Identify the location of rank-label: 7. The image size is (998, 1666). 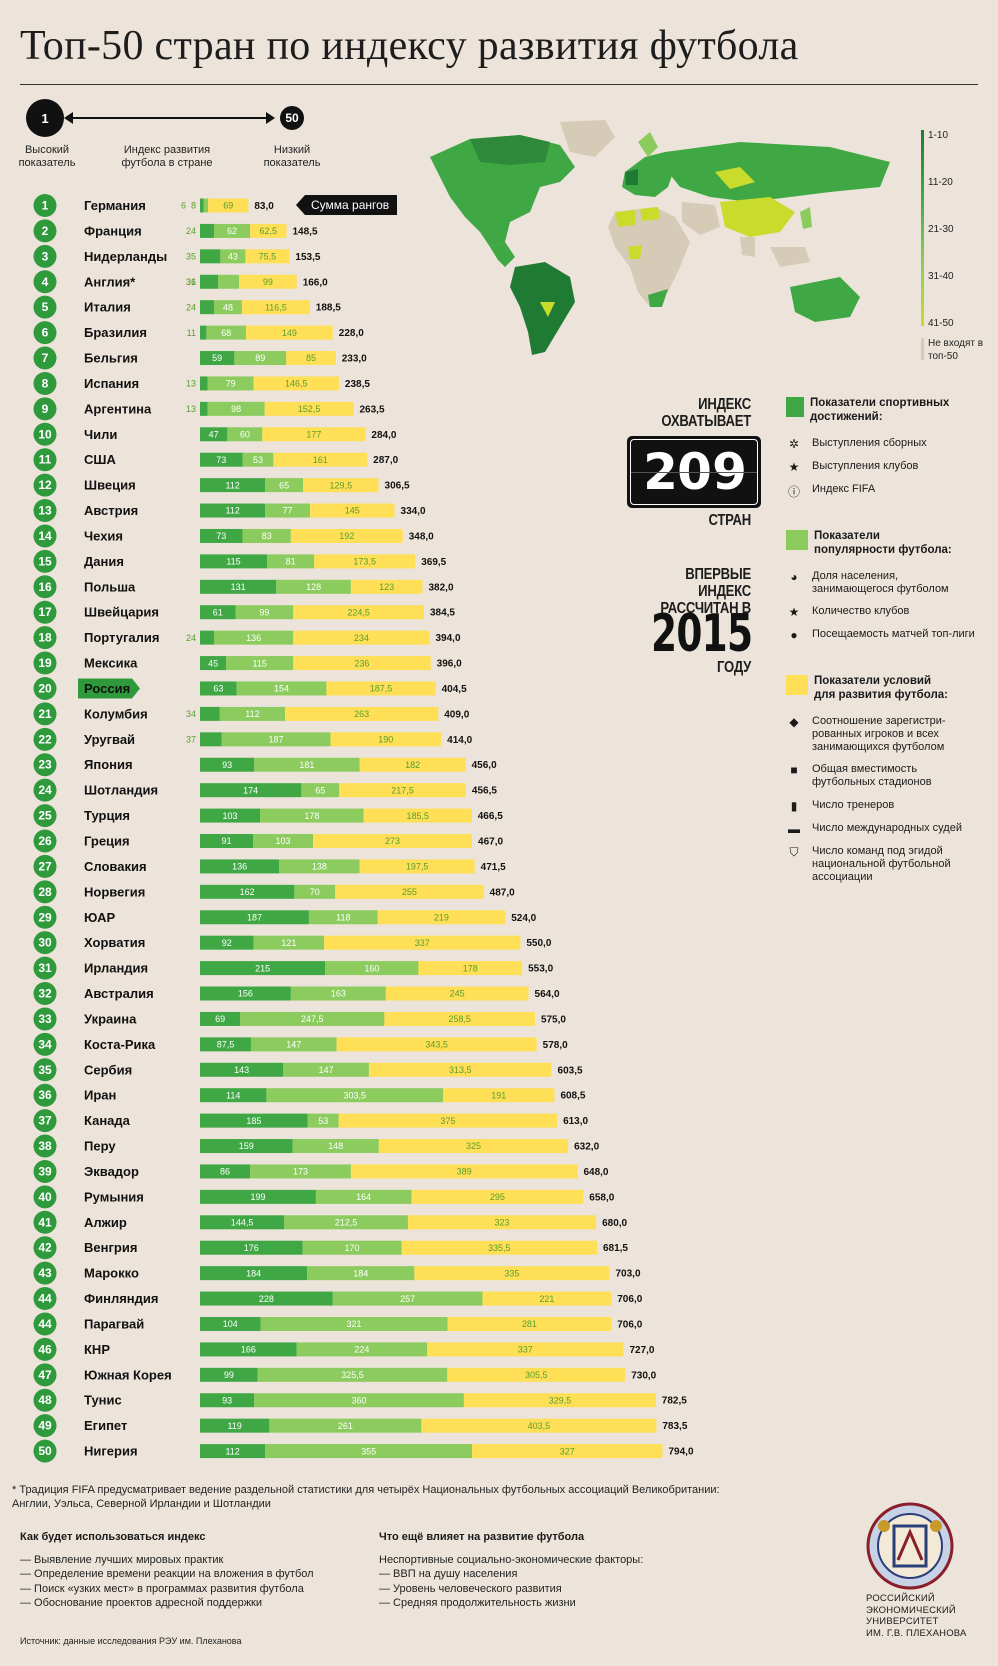
(45, 358).